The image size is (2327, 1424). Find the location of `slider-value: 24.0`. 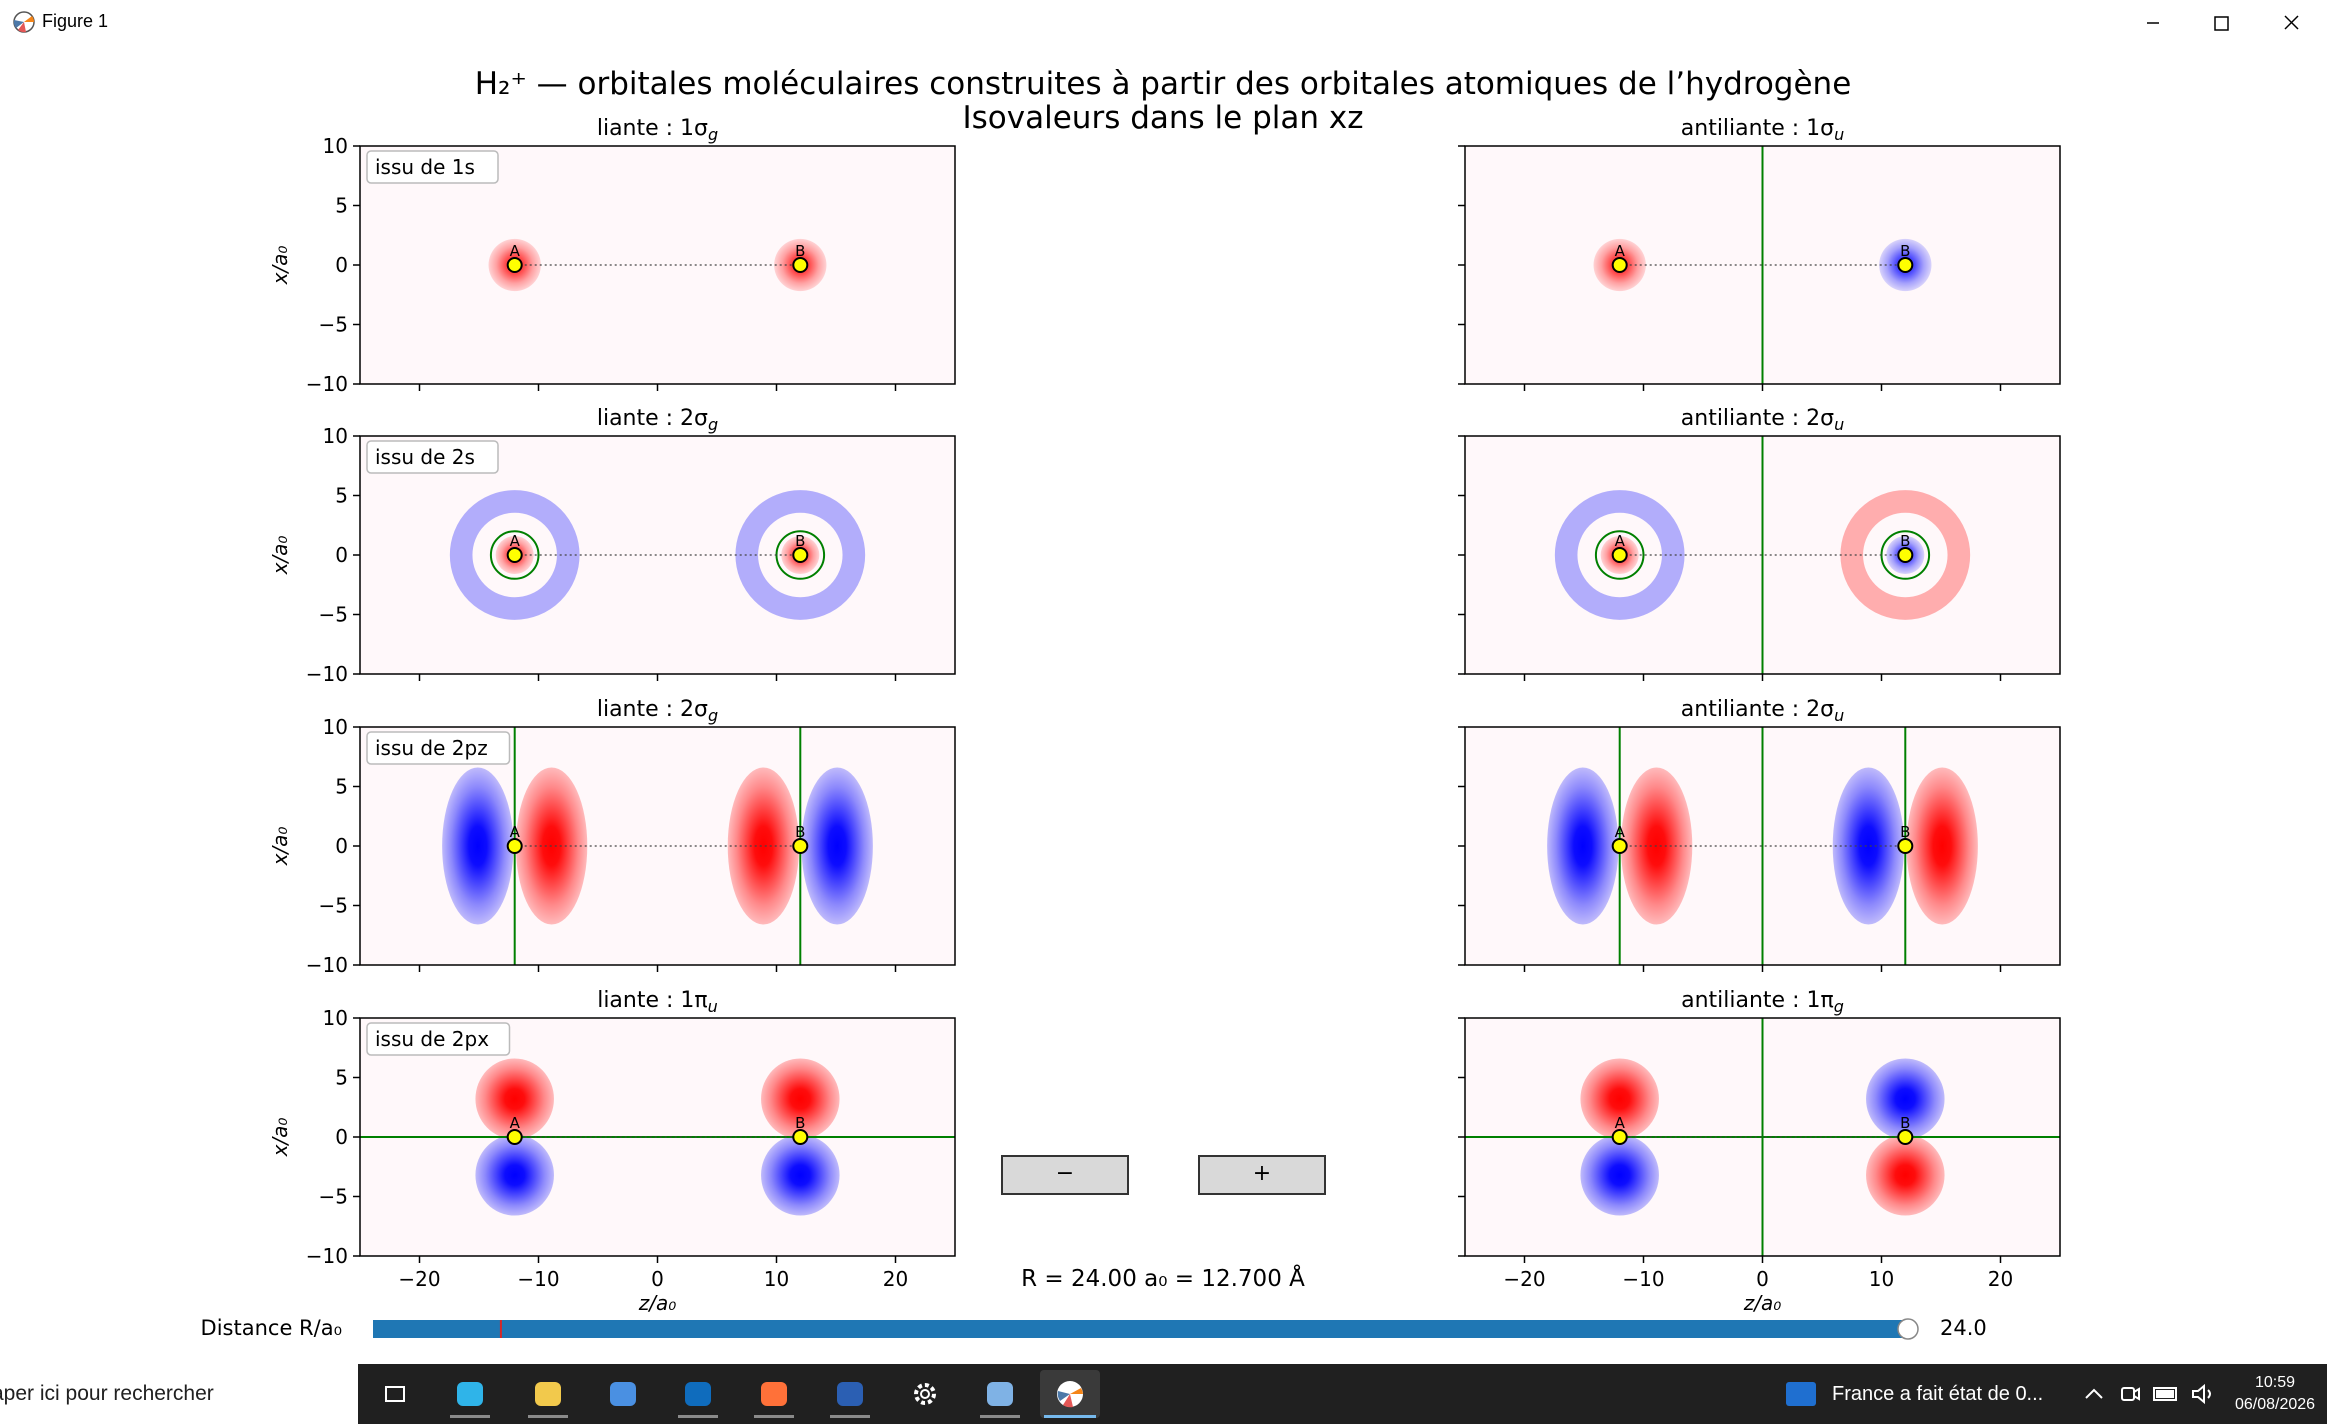

slider-value: 24.0 is located at coordinates (1963, 1328).